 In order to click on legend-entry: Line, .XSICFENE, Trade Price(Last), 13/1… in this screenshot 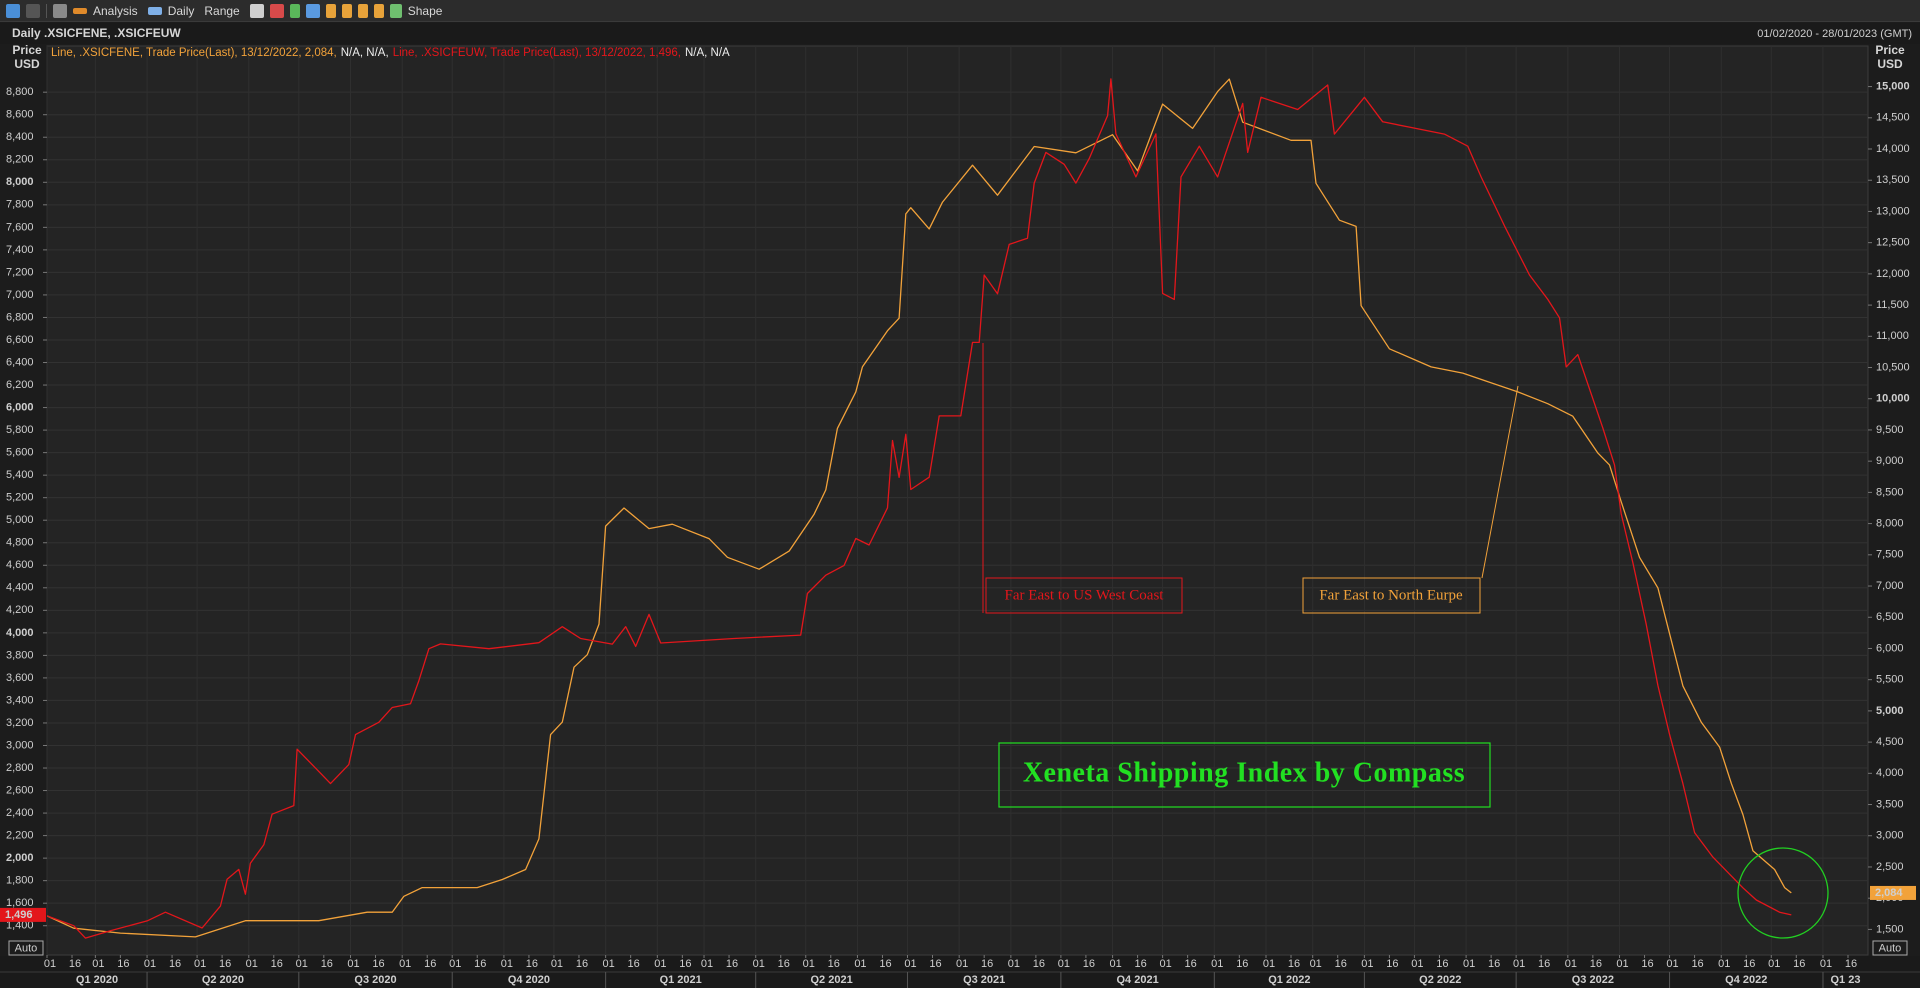, I will do `click(194, 53)`.